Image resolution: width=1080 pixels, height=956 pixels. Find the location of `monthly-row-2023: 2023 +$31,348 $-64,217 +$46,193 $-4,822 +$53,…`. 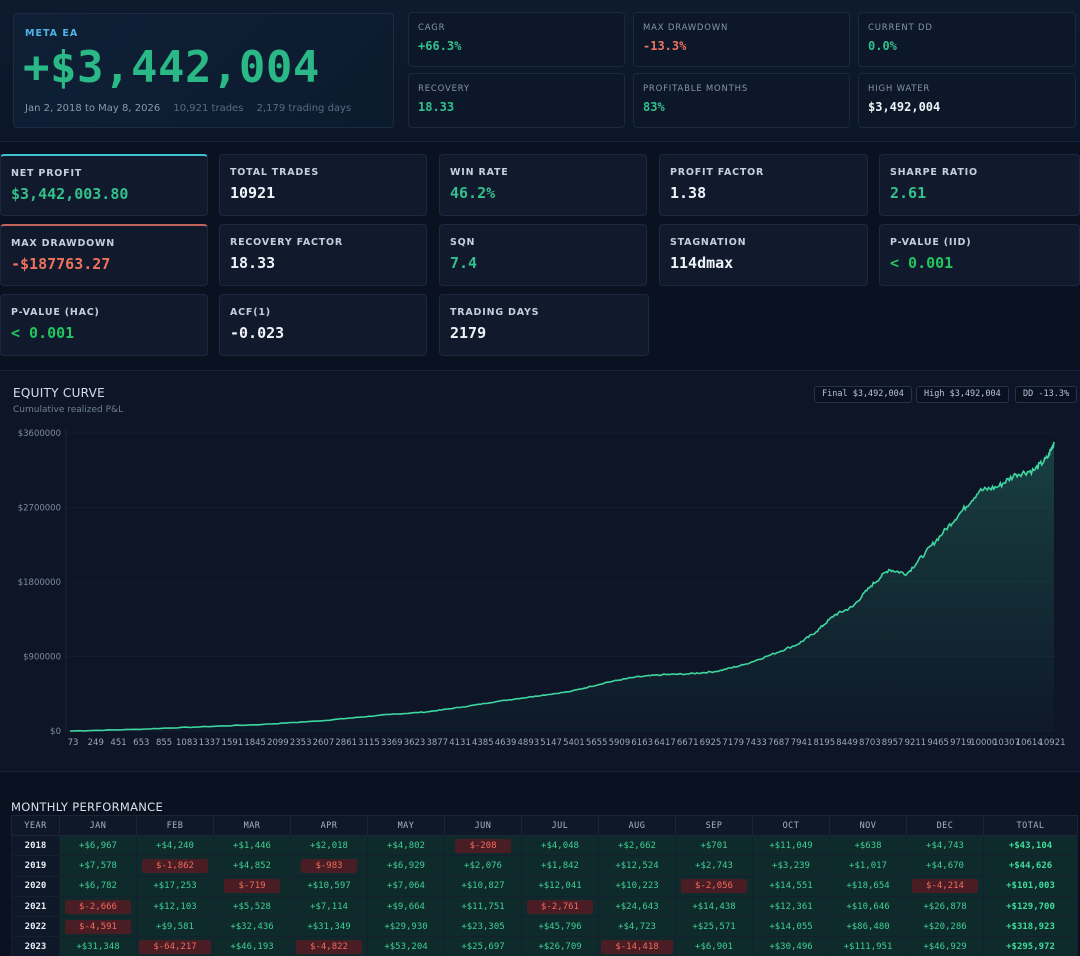

monthly-row-2023: 2023 +$31,348 $-64,217 +$46,193 $-4,822 +$53,… is located at coordinates (544, 946).